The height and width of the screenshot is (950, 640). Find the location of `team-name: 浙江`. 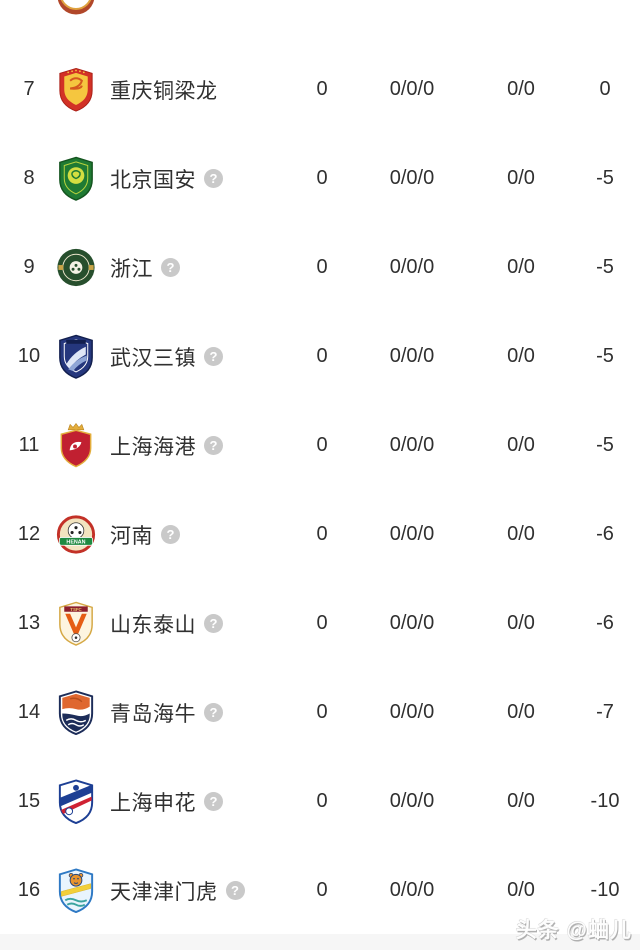

team-name: 浙江 is located at coordinates (131, 269).